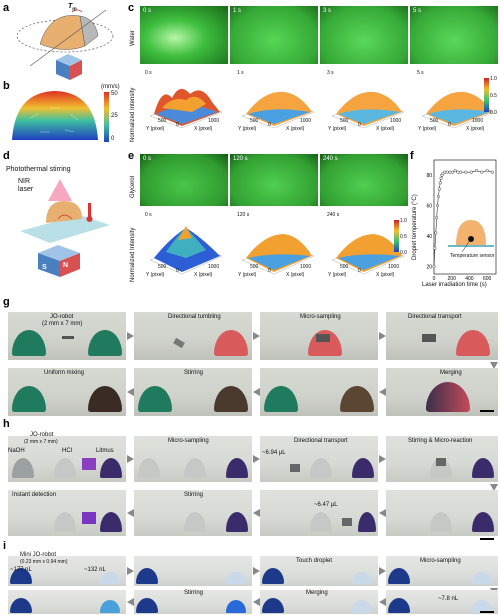  Describe the element at coordinates (269, 125) in the screenshot. I see `c1-tick-0: 0` at that location.